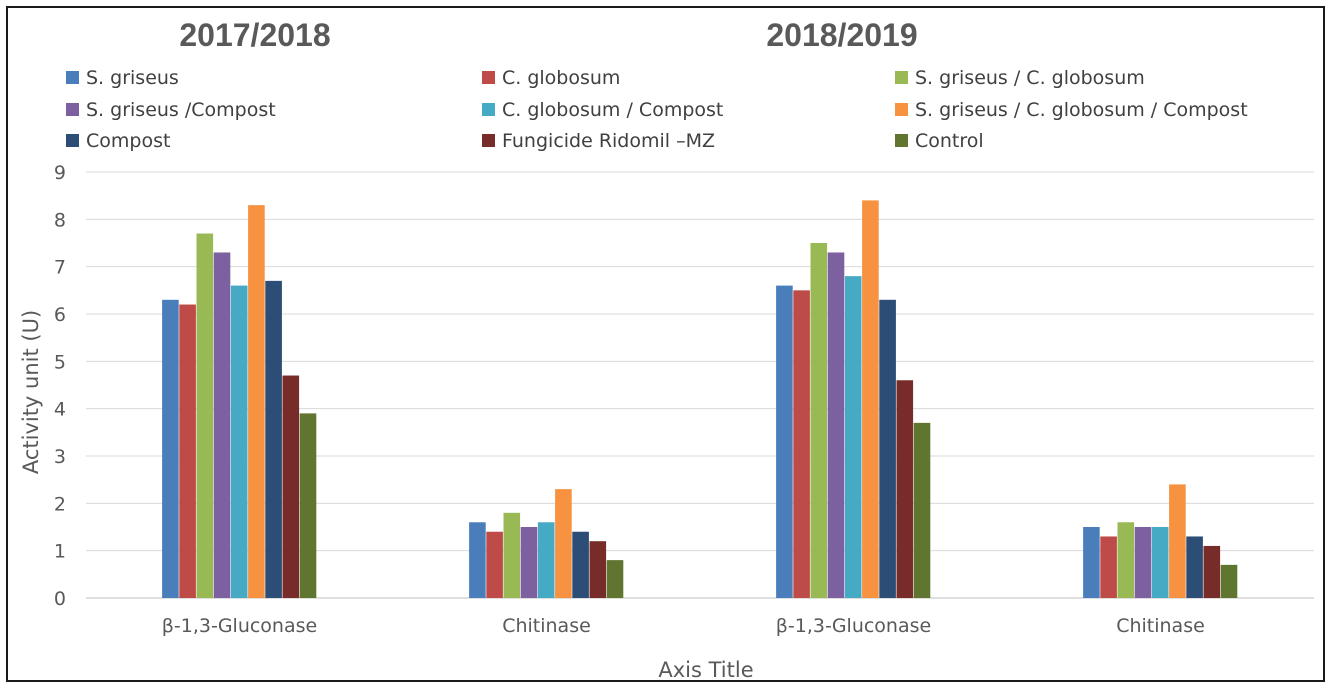  I want to click on legend-swatch-s-griseus-c-globosum-compost, so click(901, 109).